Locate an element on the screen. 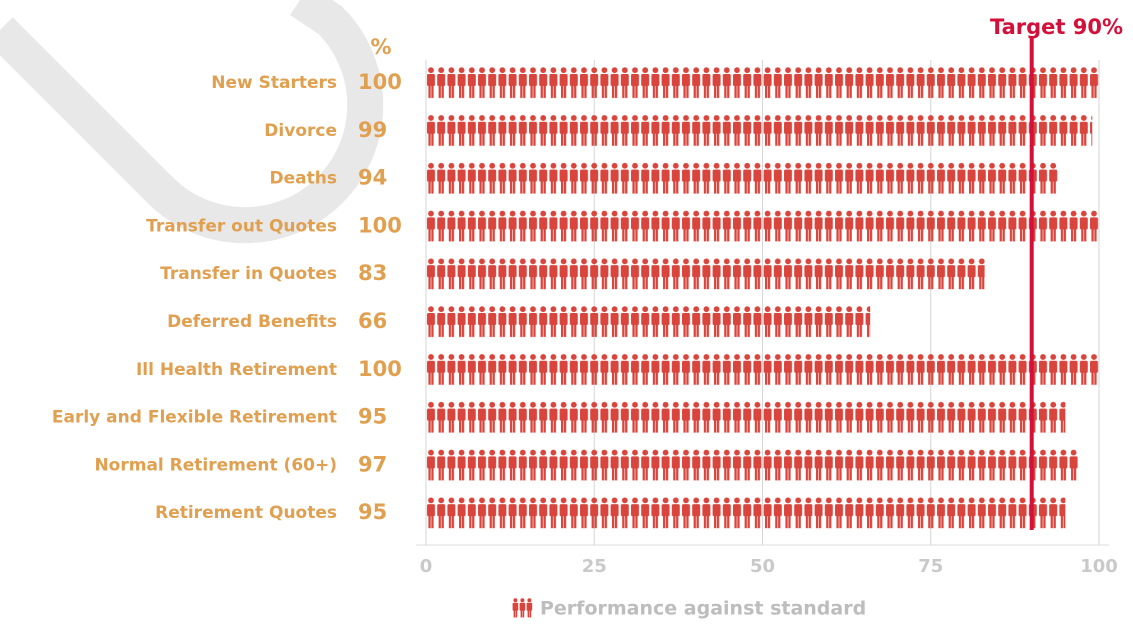 The width and height of the screenshot is (1133, 626). value-label: 99 is located at coordinates (372, 130).